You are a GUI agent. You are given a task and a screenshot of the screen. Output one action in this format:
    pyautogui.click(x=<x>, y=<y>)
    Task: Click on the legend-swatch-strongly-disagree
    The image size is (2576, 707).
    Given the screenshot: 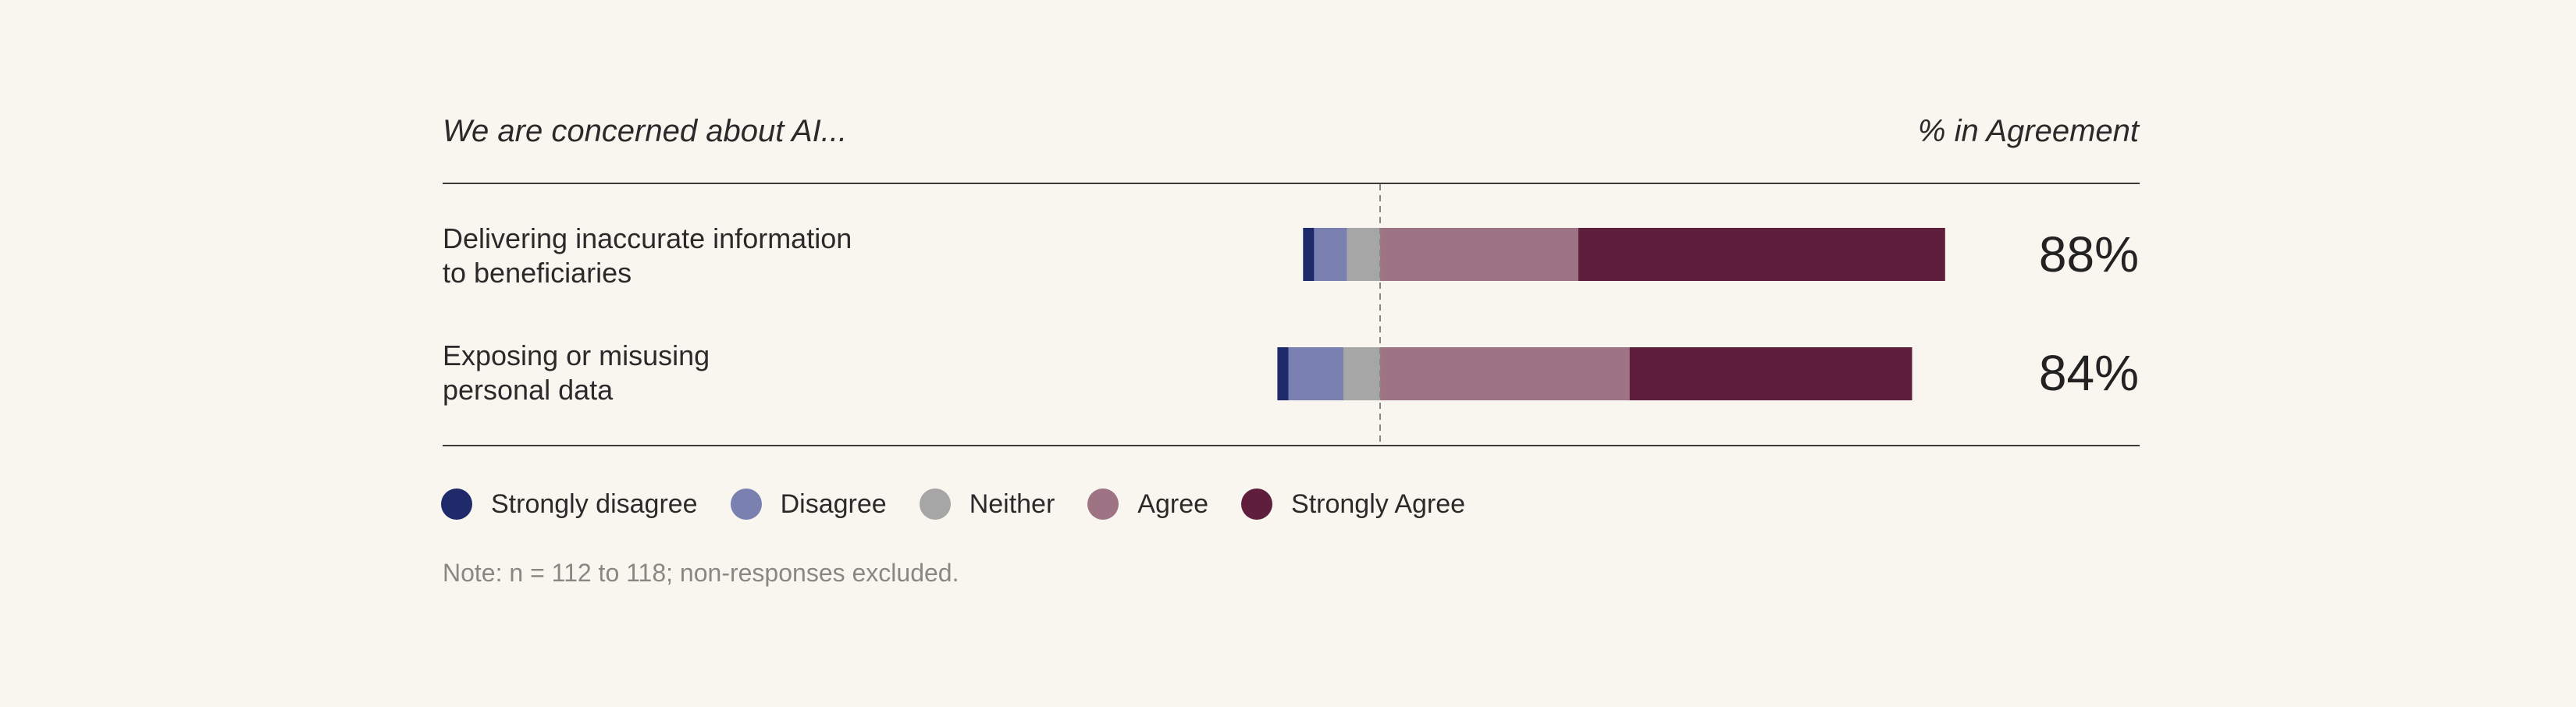 What is the action you would take?
    pyautogui.click(x=456, y=504)
    